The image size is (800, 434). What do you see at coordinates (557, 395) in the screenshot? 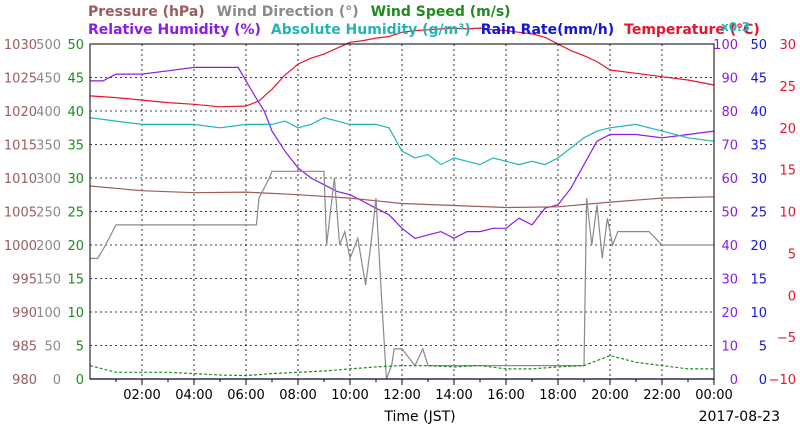
I see `x-tick-label: 18:00` at bounding box center [557, 395].